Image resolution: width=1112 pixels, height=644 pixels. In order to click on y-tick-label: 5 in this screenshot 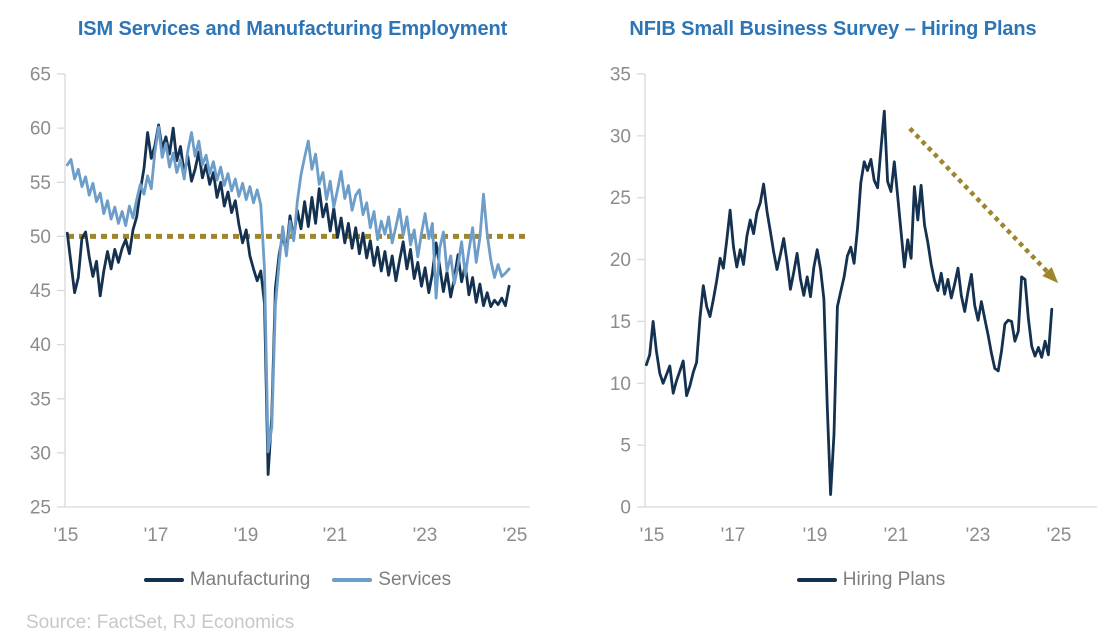, I will do `click(625, 446)`.